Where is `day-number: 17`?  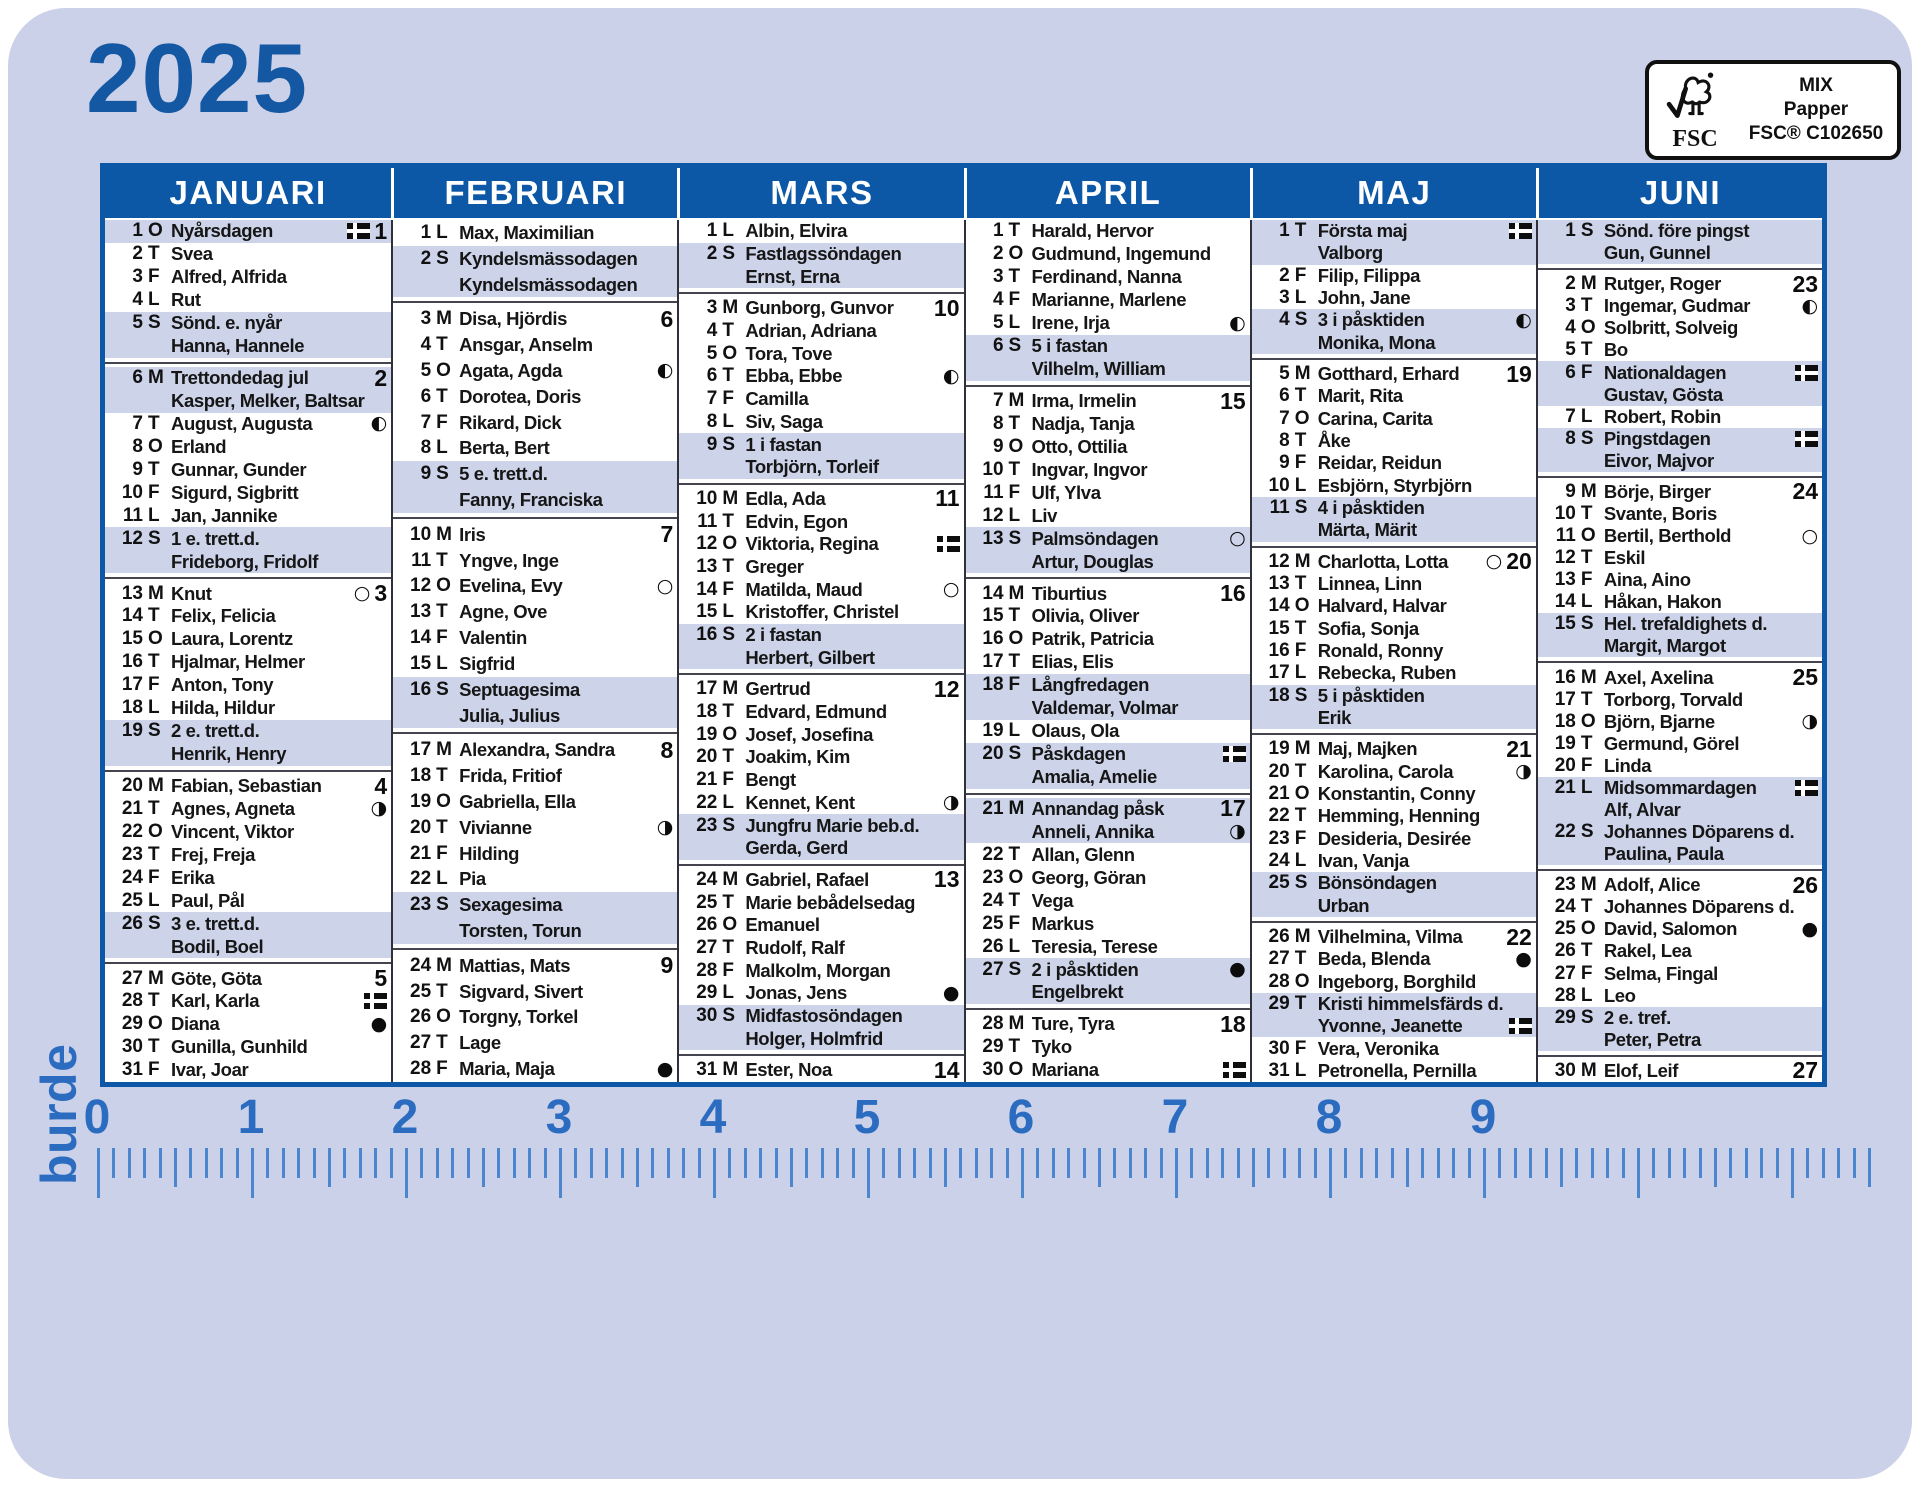
day-number: 17 is located at coordinates (993, 662).